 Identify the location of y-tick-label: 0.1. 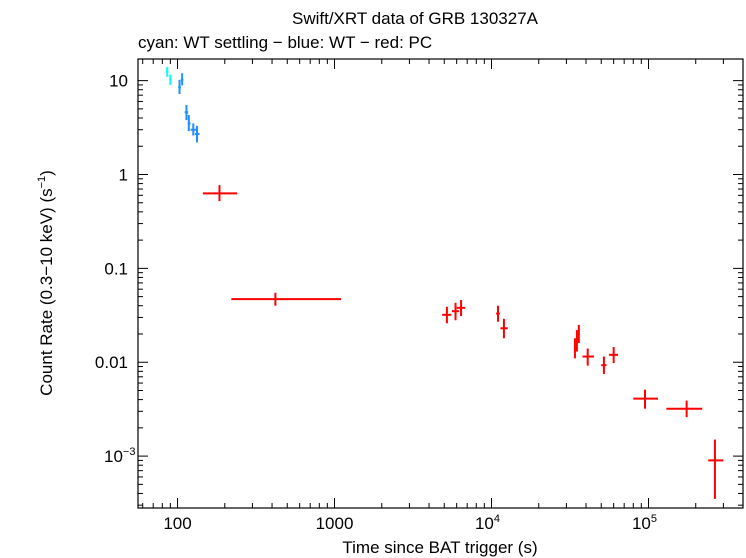
(116, 268).